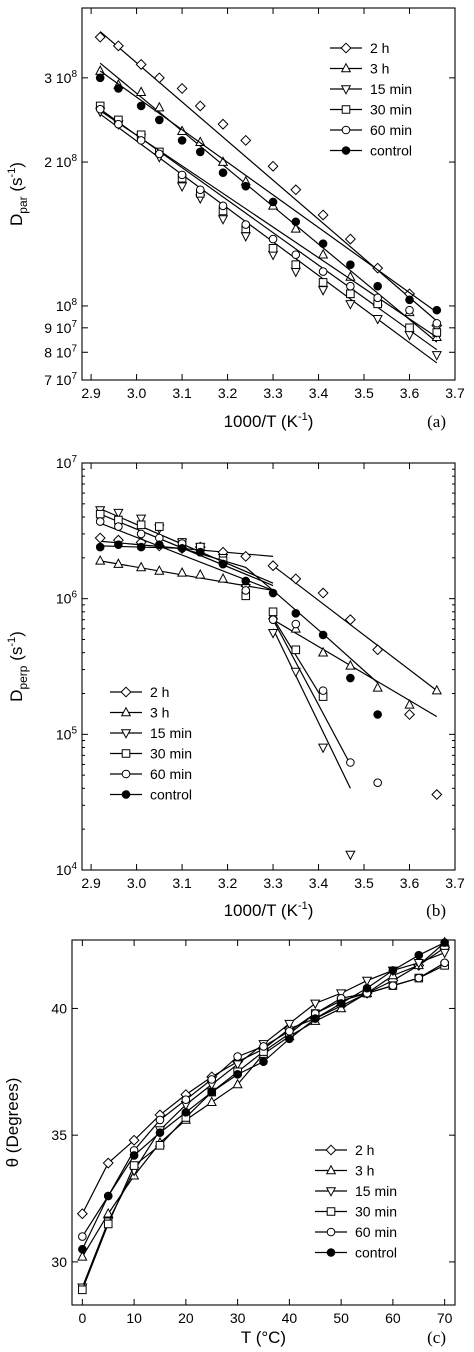  What do you see at coordinates (364, 1171) in the screenshot?
I see `legend-label: 3 h` at bounding box center [364, 1171].